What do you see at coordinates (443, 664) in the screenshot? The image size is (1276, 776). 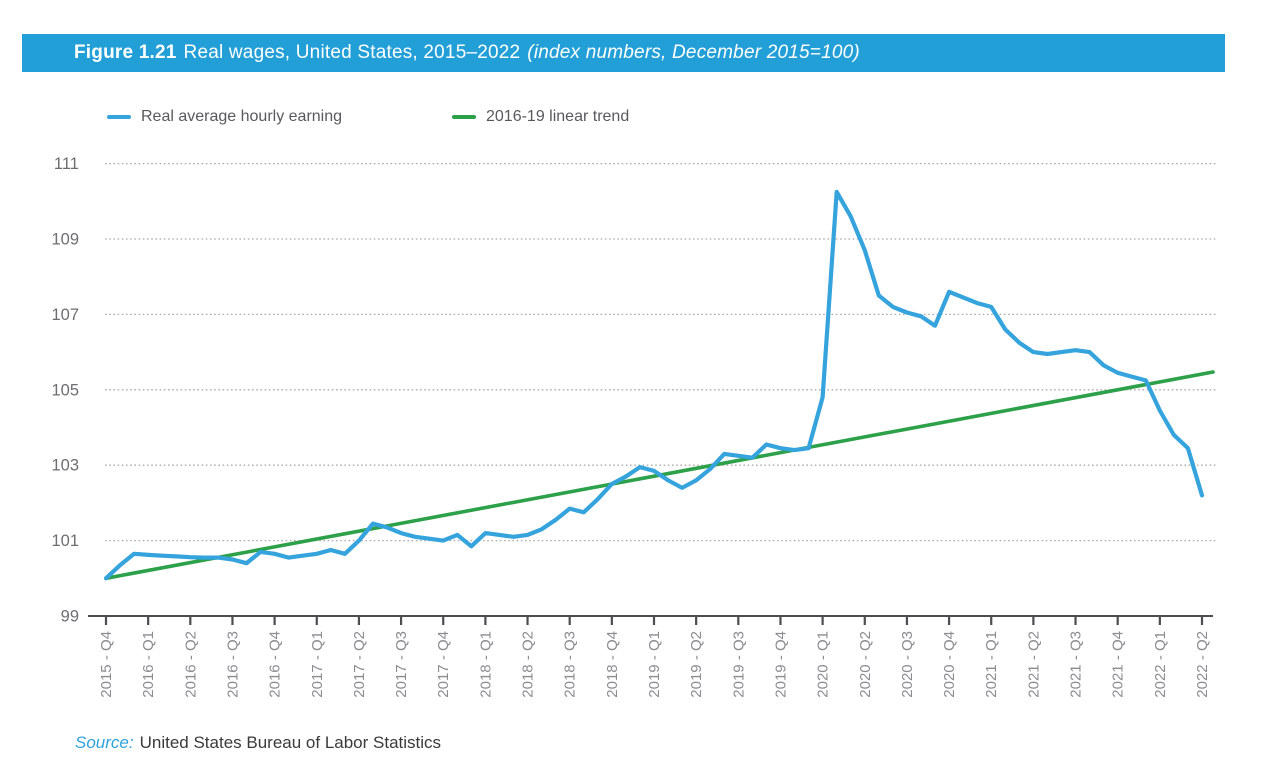 I see `x-tick-label: 2017 - Q4` at bounding box center [443, 664].